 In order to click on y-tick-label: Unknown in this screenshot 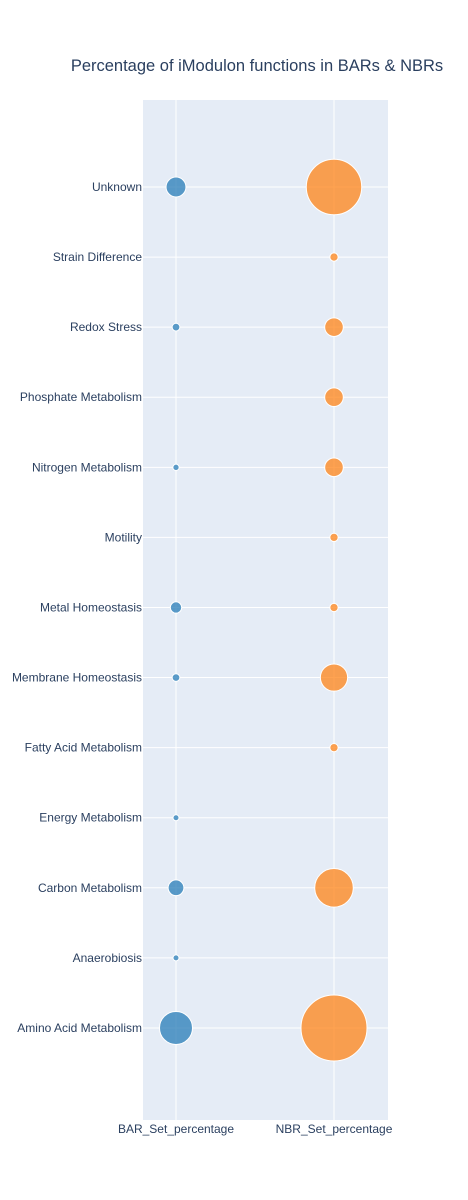, I will do `click(117, 187)`.